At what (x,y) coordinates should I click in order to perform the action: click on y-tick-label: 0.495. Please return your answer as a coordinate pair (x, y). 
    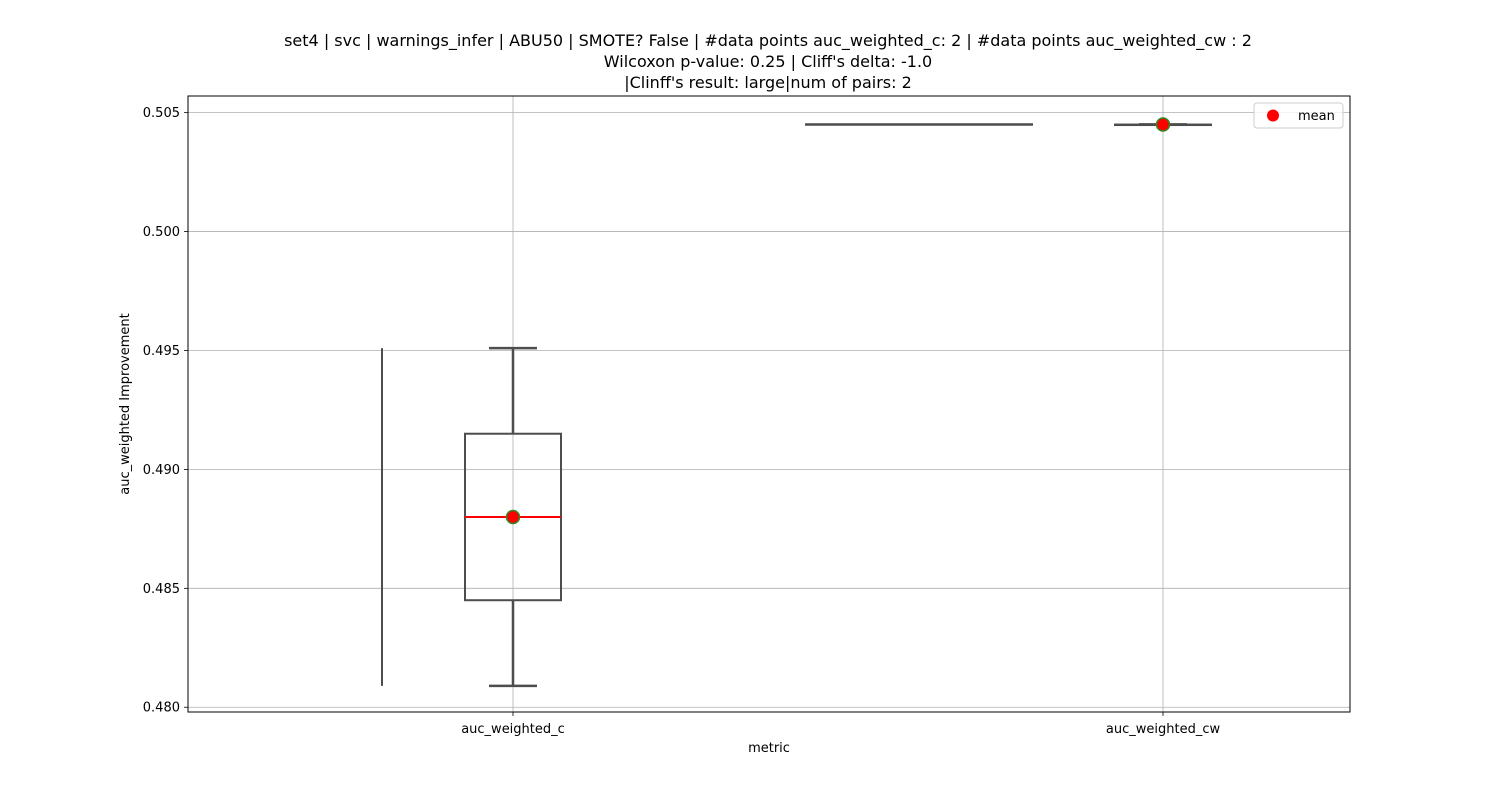
    Looking at the image, I should click on (161, 351).